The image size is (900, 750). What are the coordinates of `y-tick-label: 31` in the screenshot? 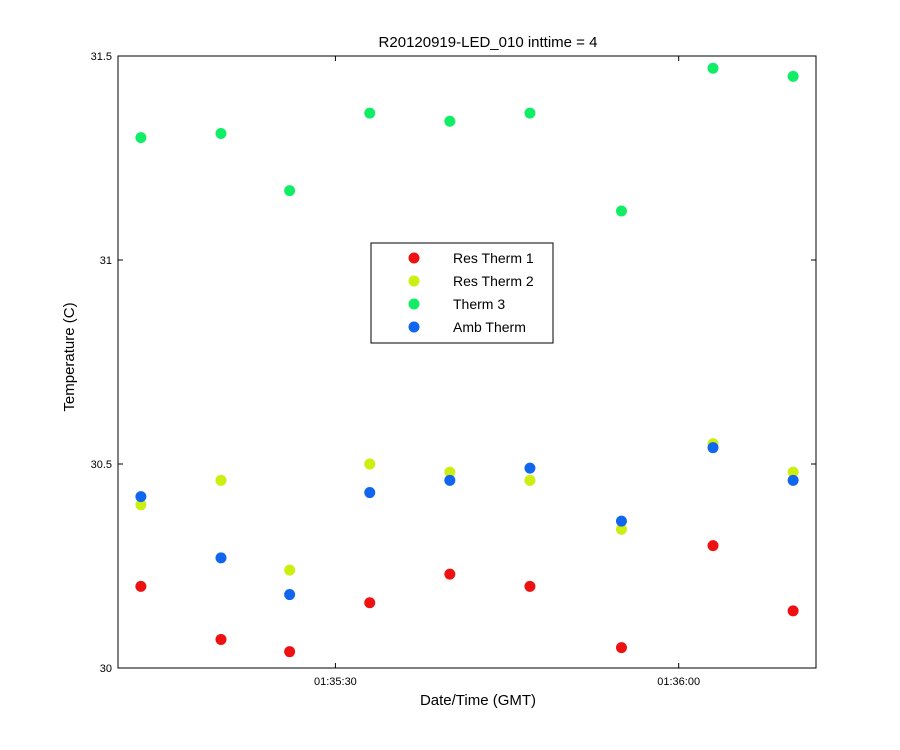 It's located at (106, 261).